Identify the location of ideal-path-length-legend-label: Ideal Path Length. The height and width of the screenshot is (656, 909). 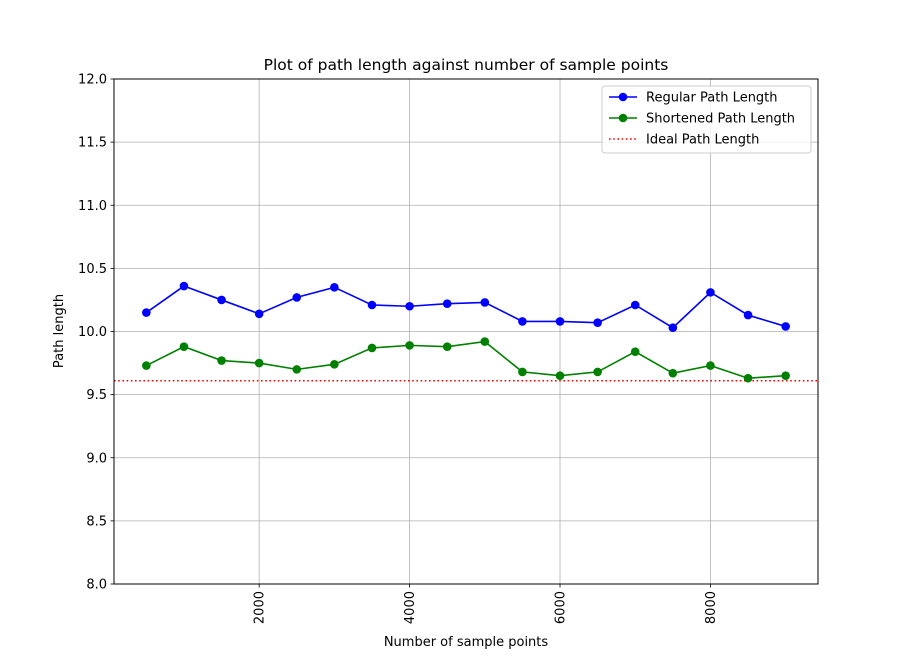
(702, 140).